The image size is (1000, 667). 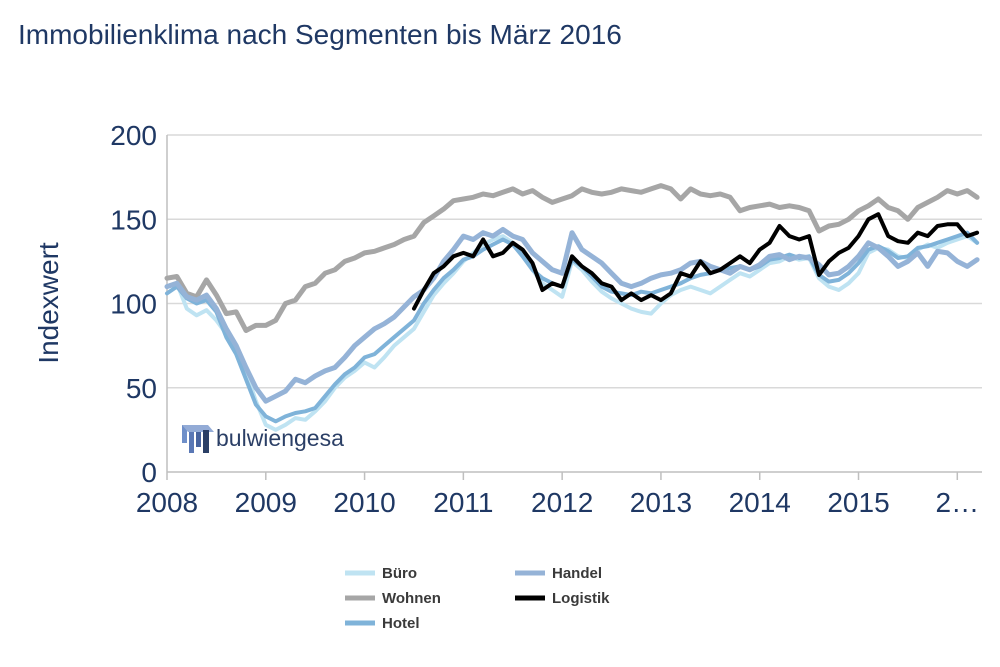 I want to click on x-tick-2014: 2014, so click(x=760, y=502).